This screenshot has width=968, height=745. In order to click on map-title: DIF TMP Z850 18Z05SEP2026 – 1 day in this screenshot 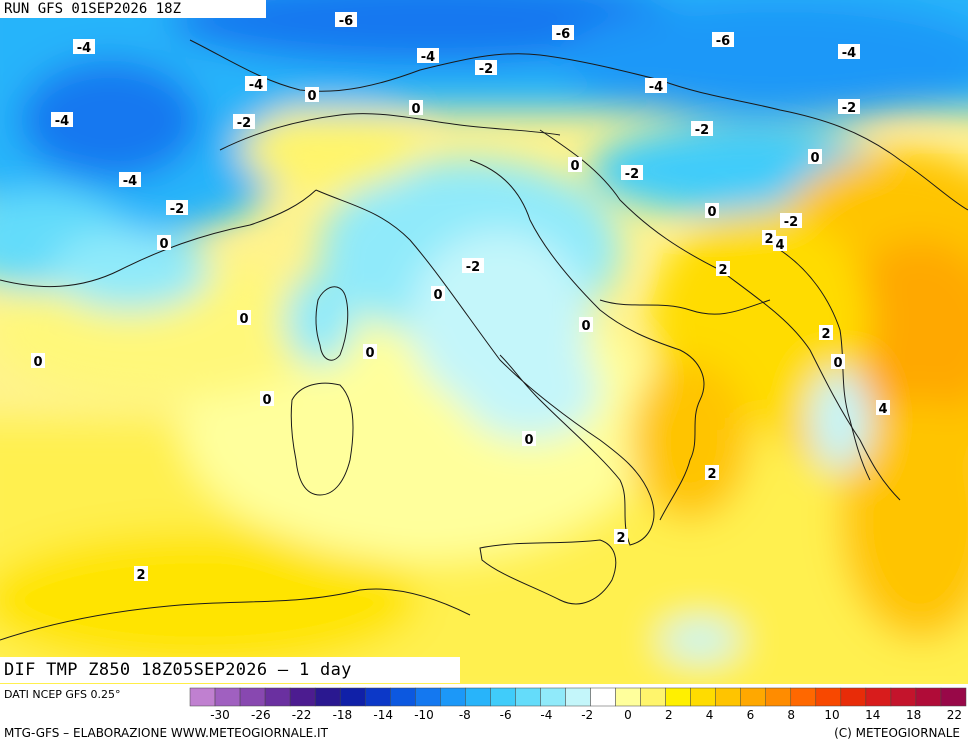, I will do `click(230, 670)`.